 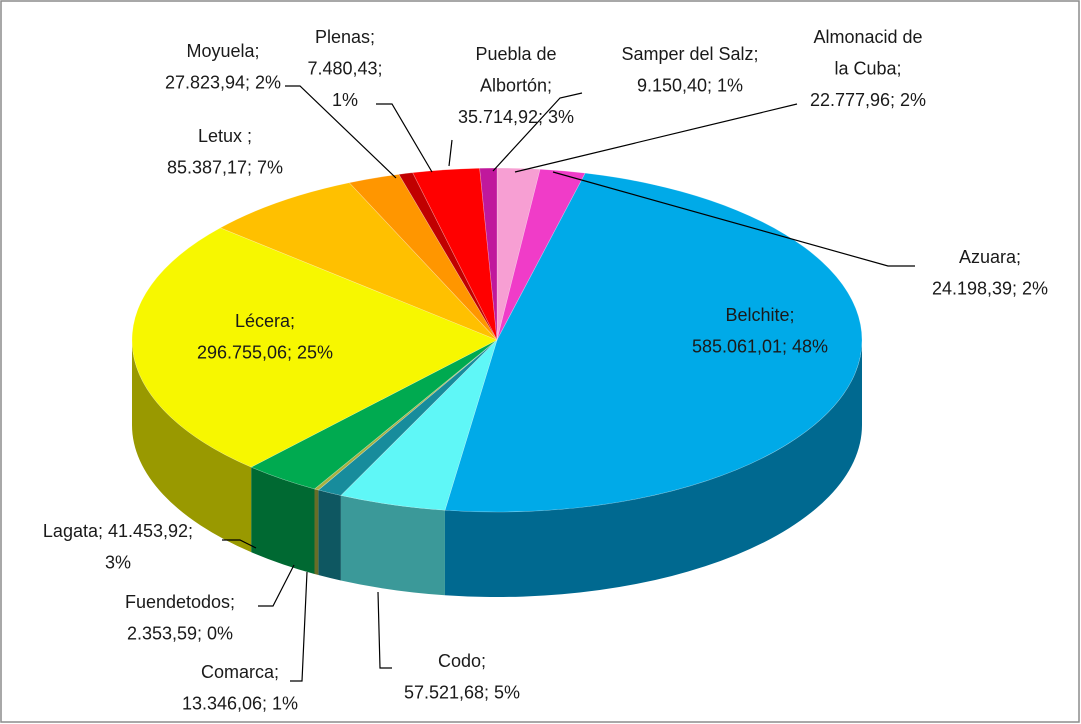 I want to click on data-label-line: 296.755,06; 25%, so click(x=265, y=352).